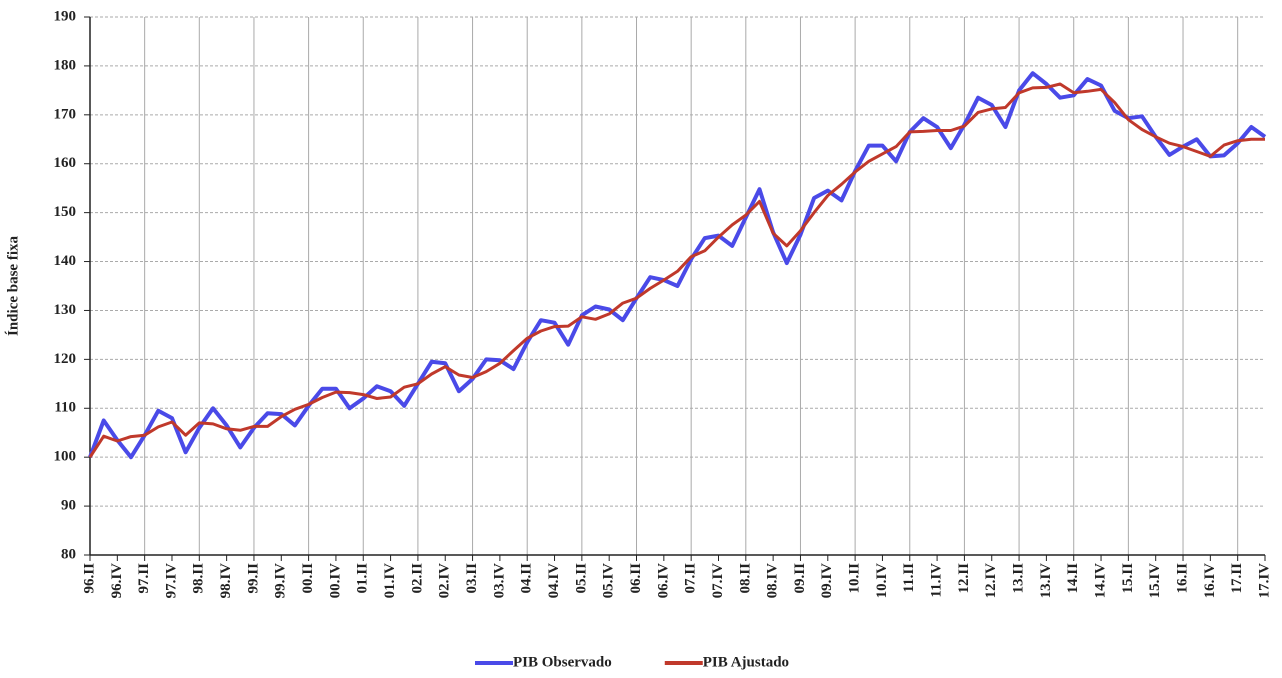 This screenshot has width=1282, height=678. Describe the element at coordinates (363, 578) in the screenshot. I see `x-tick-label: 01.II` at that location.